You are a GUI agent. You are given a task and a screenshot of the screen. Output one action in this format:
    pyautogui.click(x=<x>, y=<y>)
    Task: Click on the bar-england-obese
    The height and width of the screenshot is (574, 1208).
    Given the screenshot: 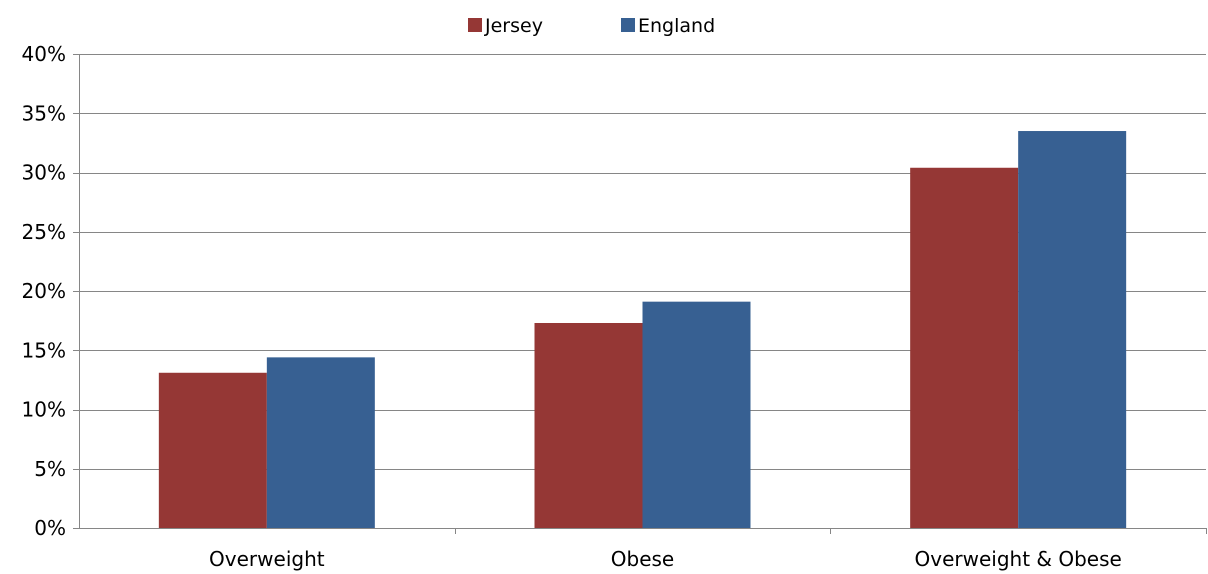 What is the action you would take?
    pyautogui.click(x=696, y=414)
    